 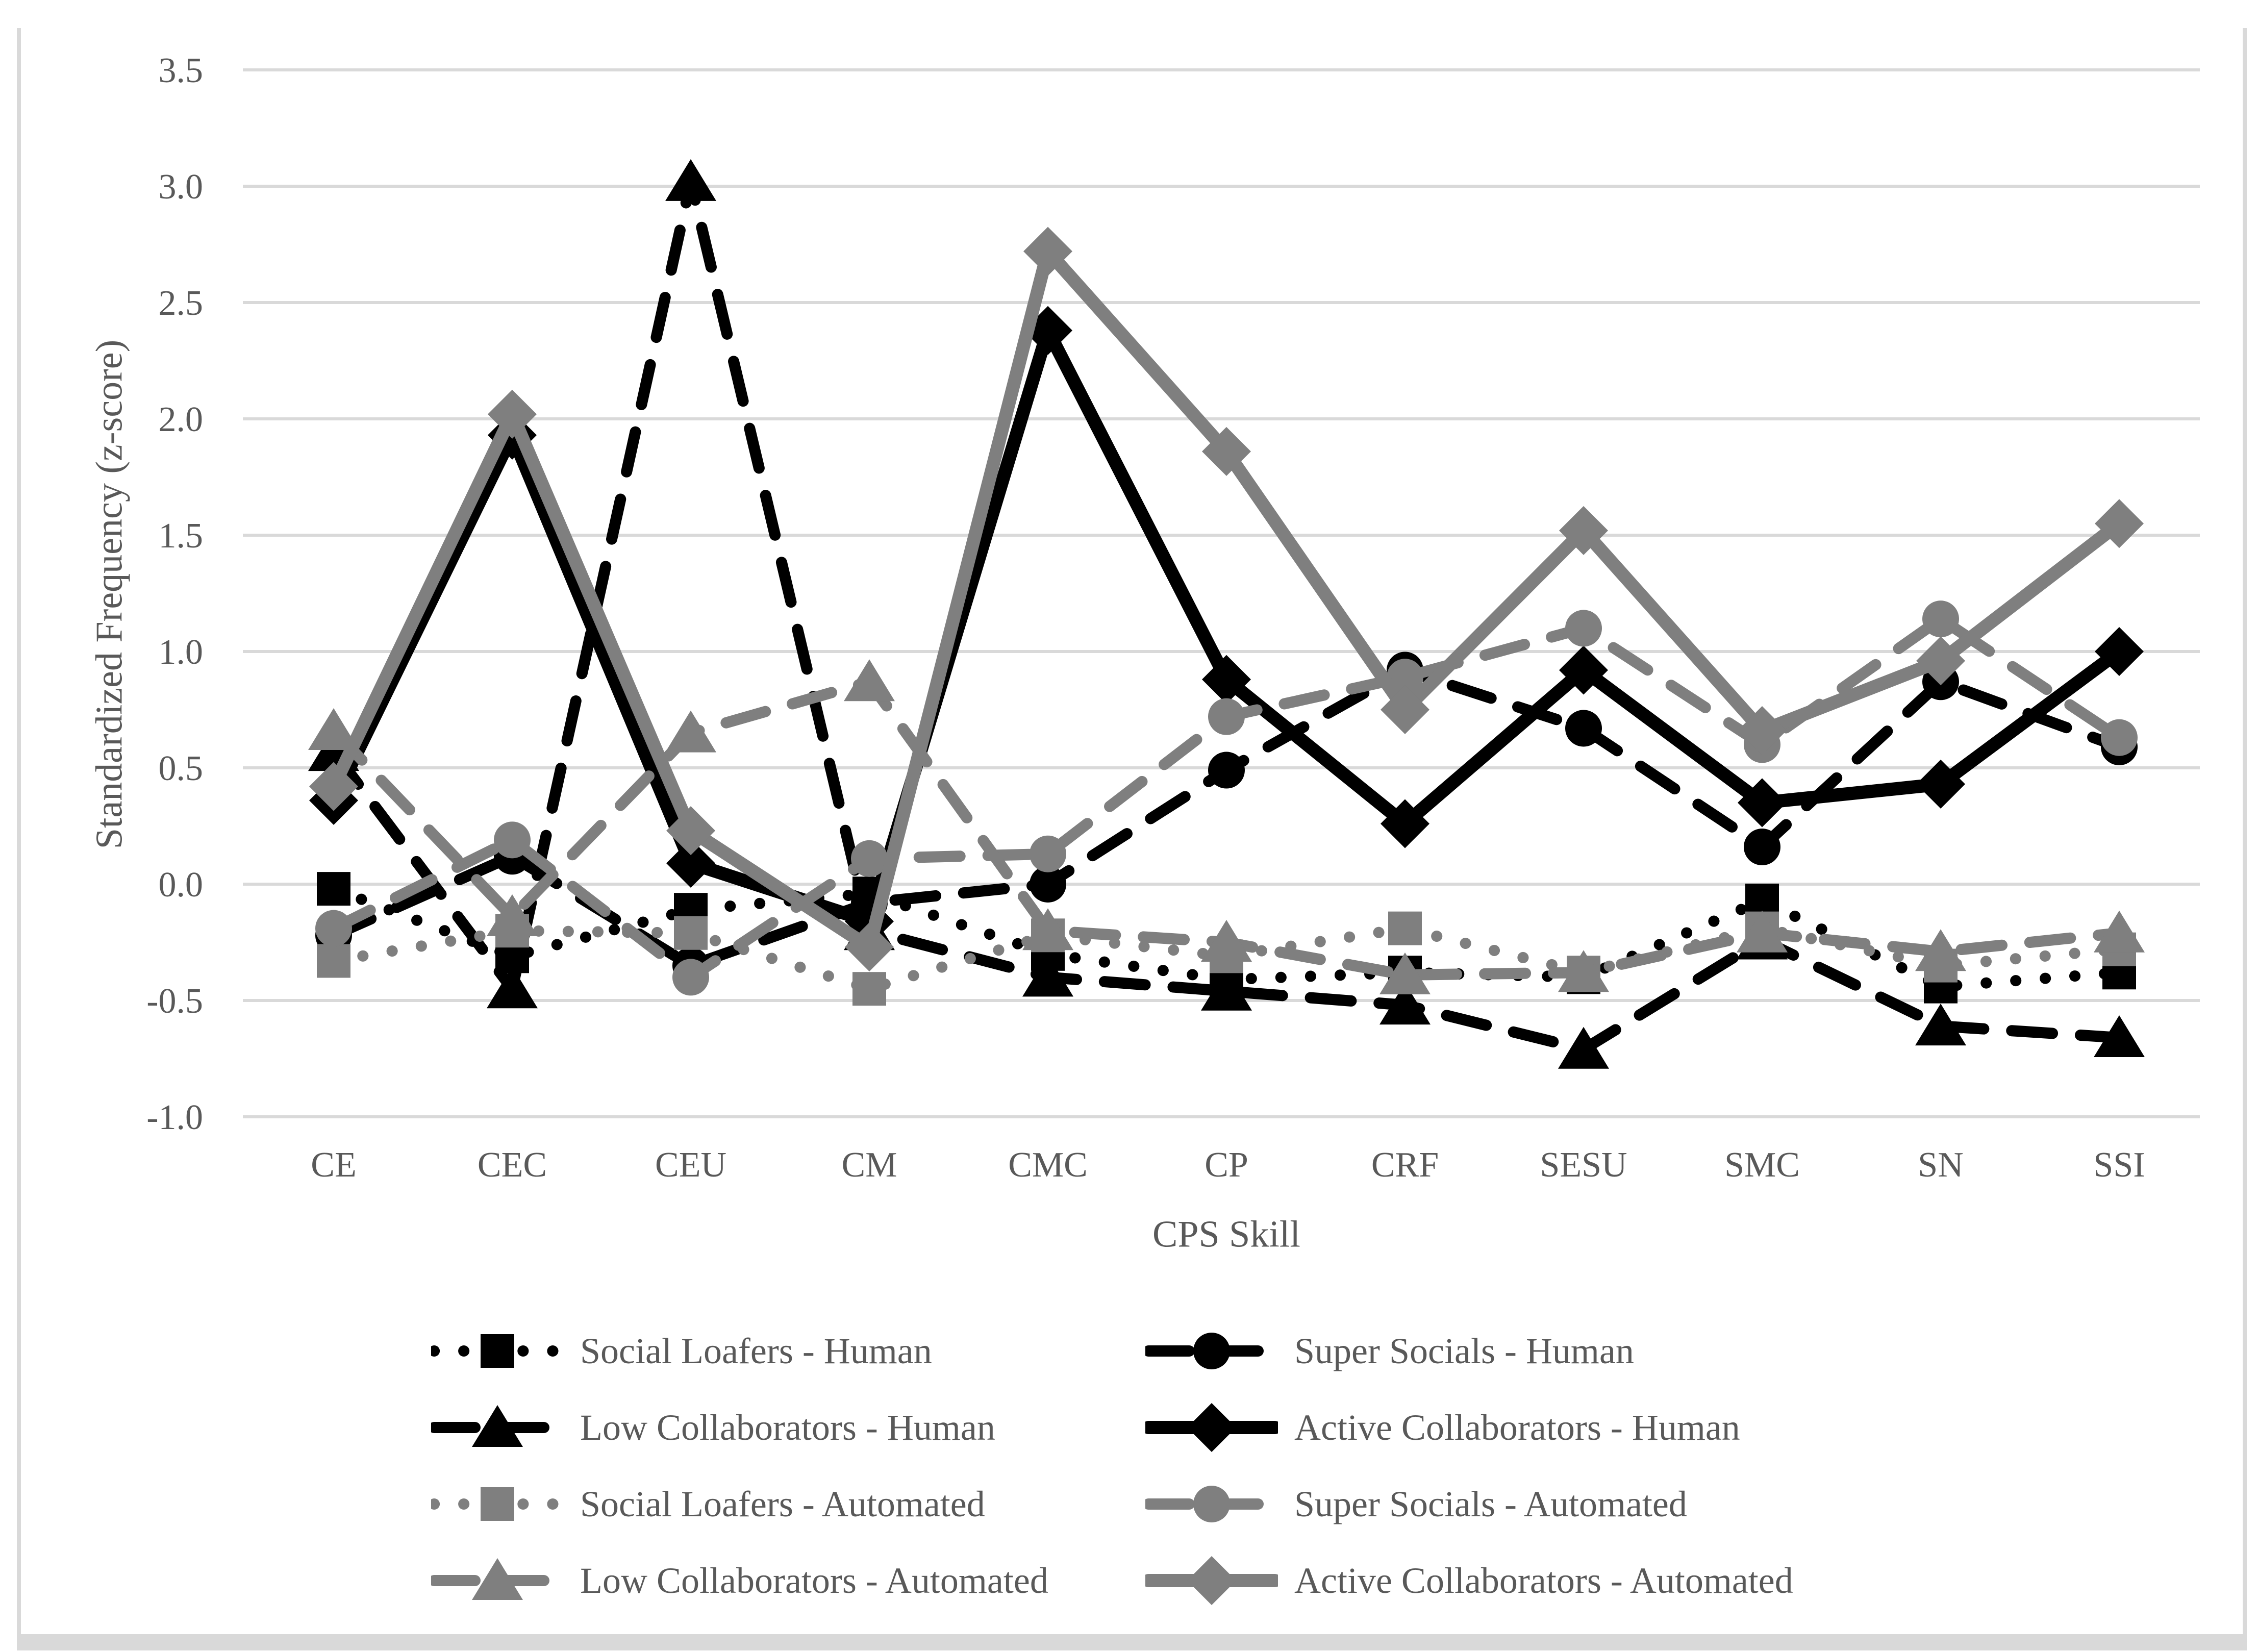 I want to click on legend-item: Social Loafers - Human, so click(x=681, y=1350).